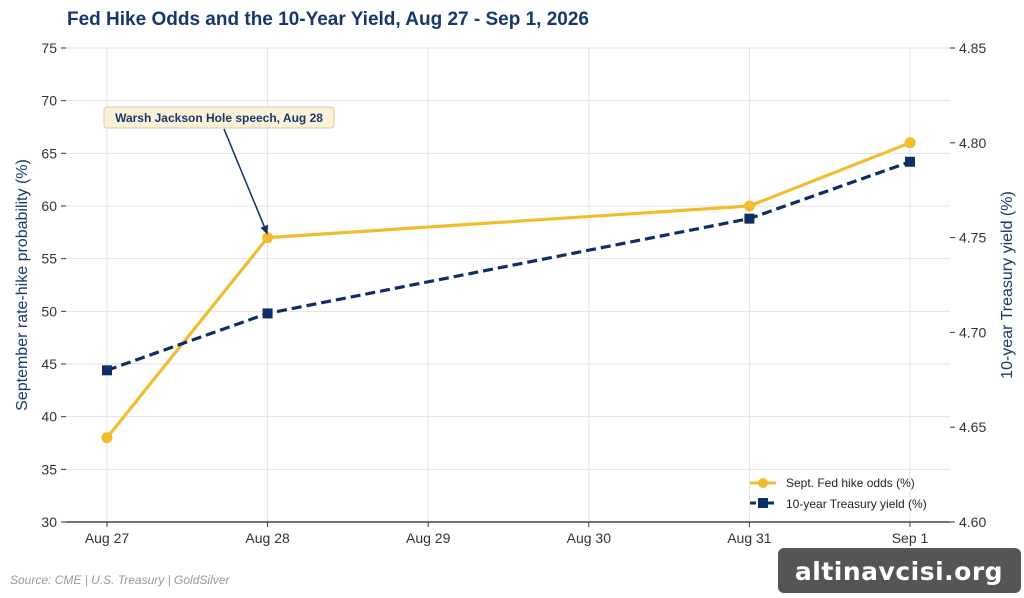  What do you see at coordinates (856, 504) in the screenshot?
I see `legend-label: 10-year Treasury yield (%)` at bounding box center [856, 504].